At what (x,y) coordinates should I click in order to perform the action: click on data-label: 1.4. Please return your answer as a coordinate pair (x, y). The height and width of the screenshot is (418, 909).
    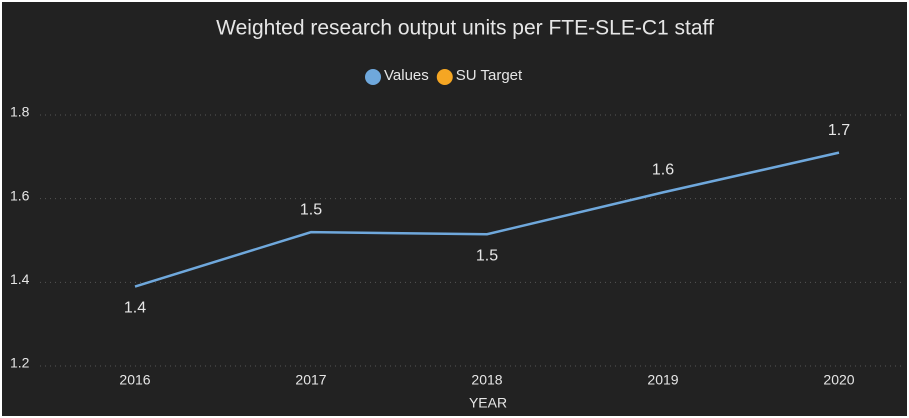
    Looking at the image, I should click on (135, 308).